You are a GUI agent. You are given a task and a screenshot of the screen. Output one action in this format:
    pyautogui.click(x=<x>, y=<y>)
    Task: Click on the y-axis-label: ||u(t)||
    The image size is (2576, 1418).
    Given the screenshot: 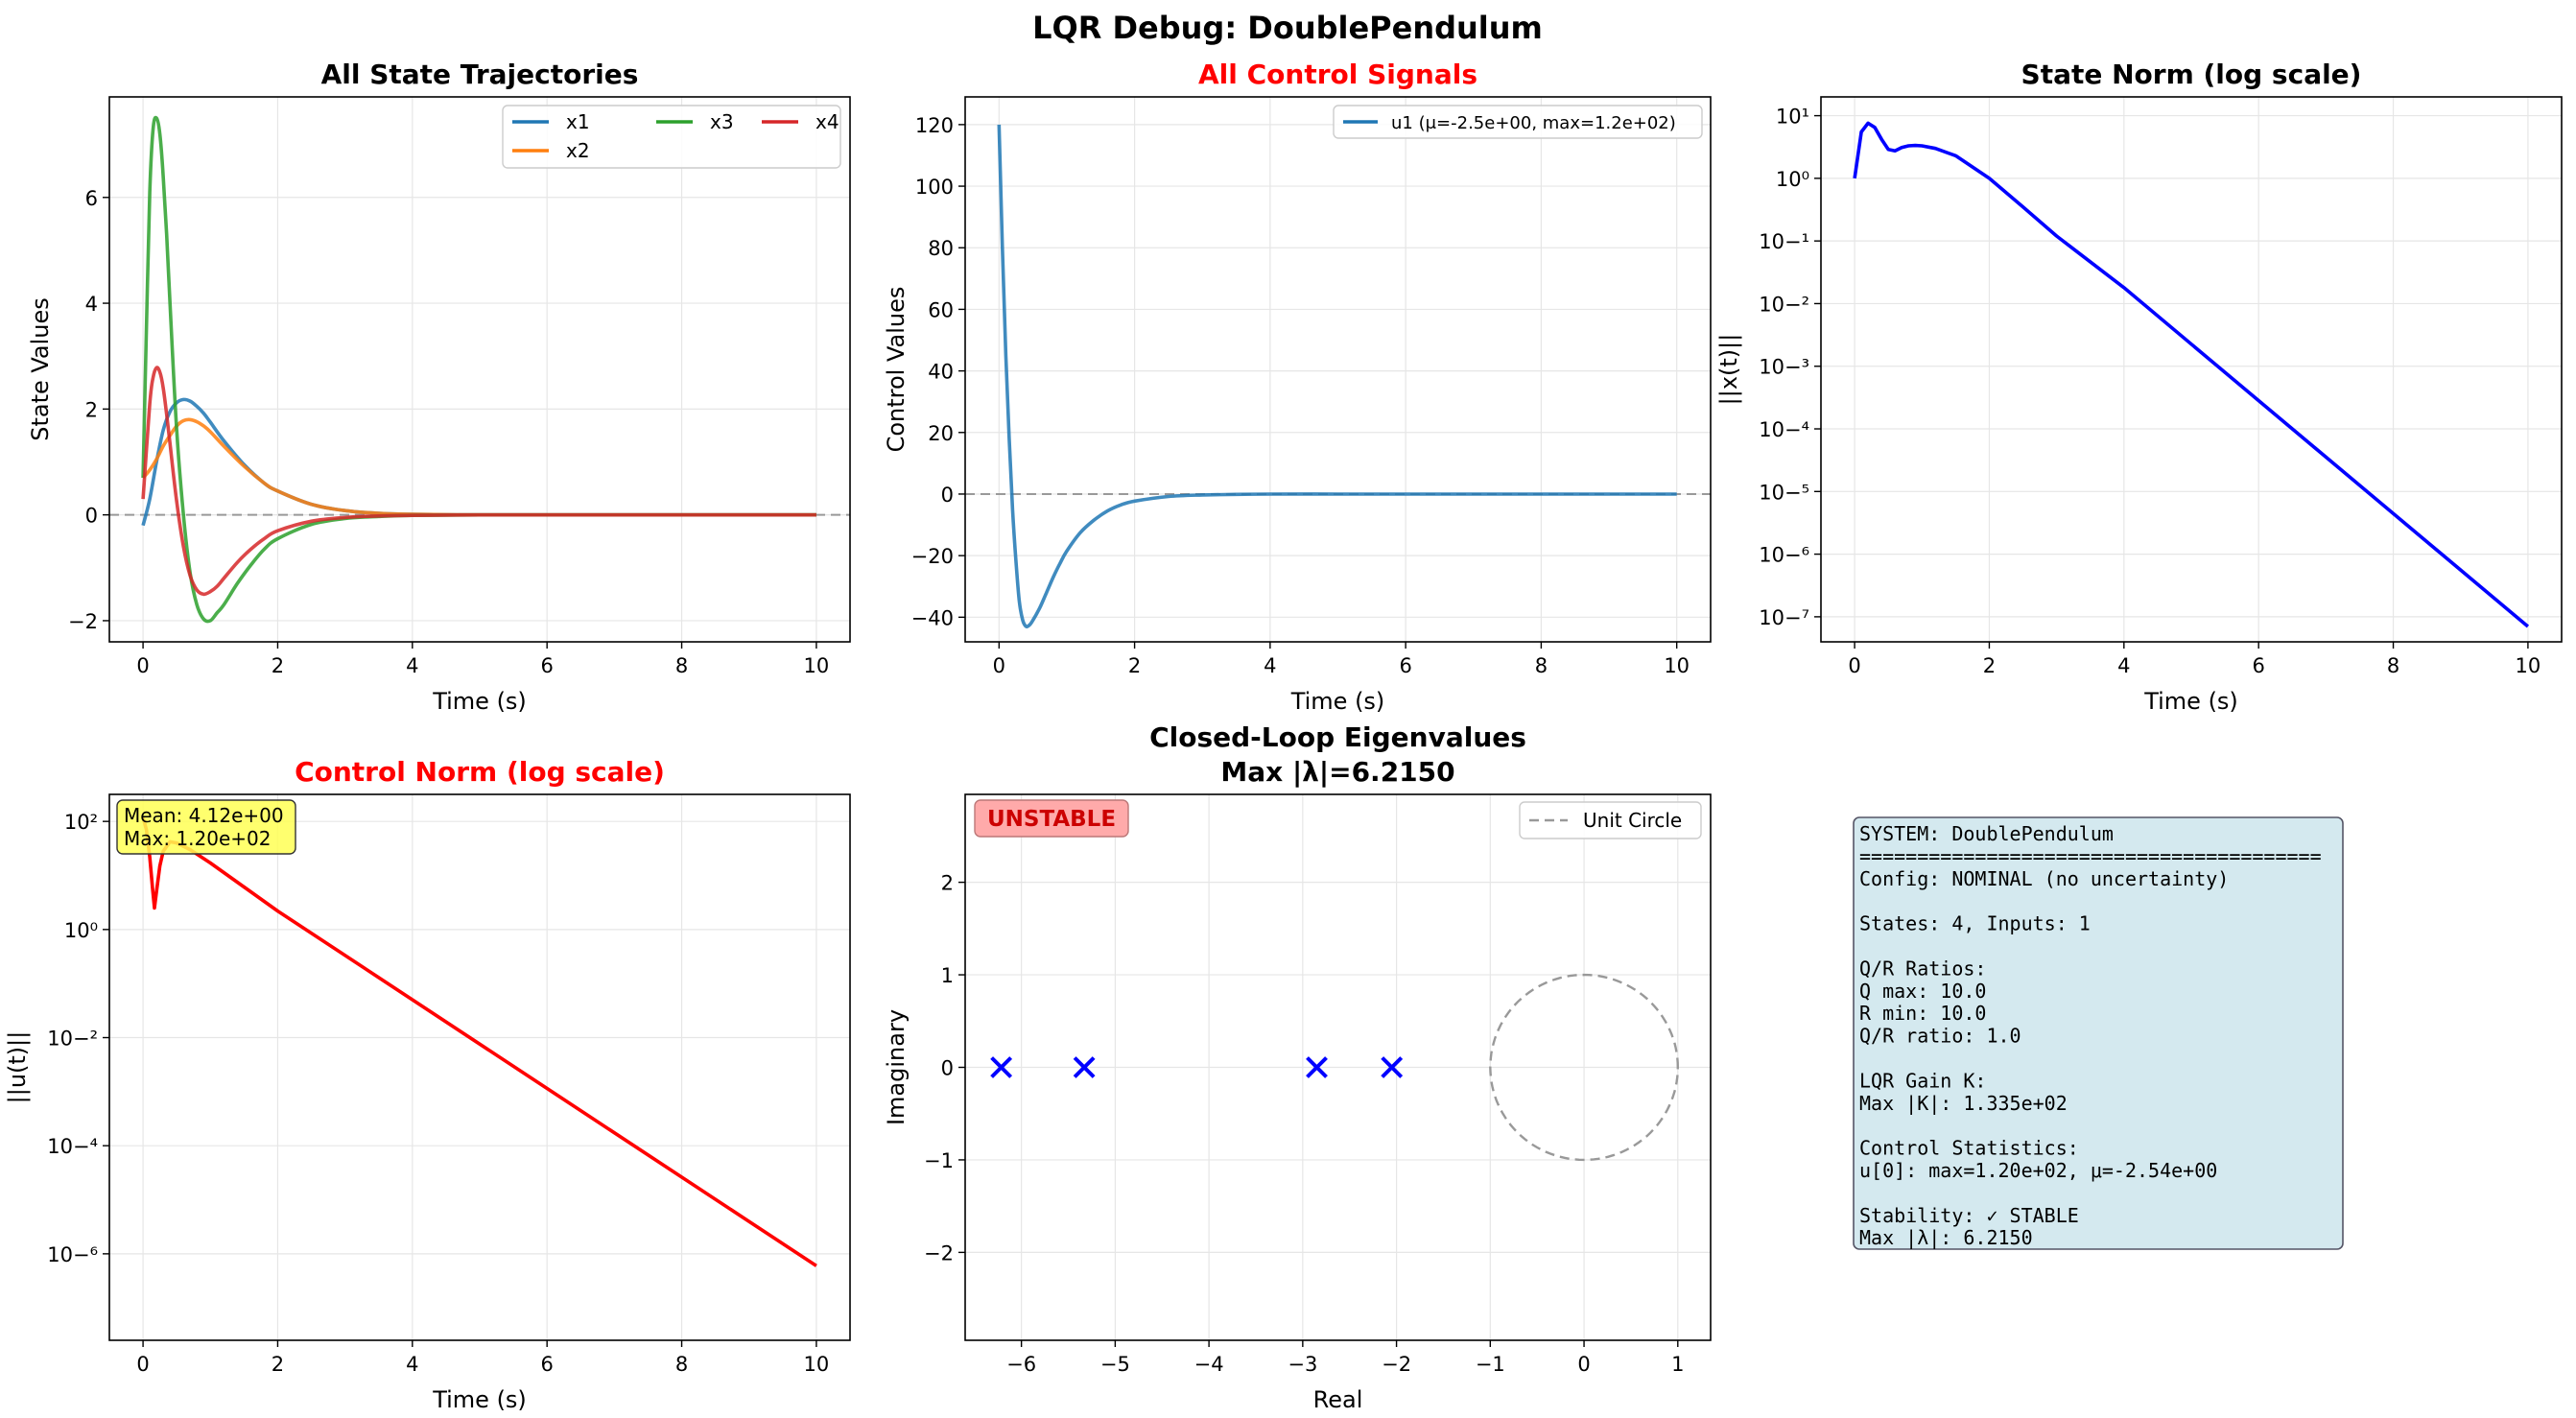 What is the action you would take?
    pyautogui.click(x=18, y=1067)
    